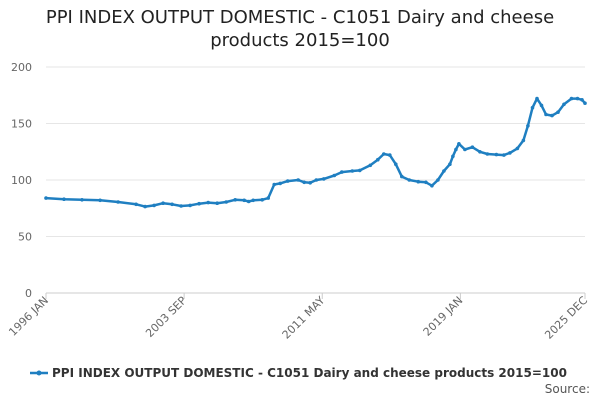 The image size is (600, 400). I want to click on x-tick-label: 2025 DEC, so click(566, 318).